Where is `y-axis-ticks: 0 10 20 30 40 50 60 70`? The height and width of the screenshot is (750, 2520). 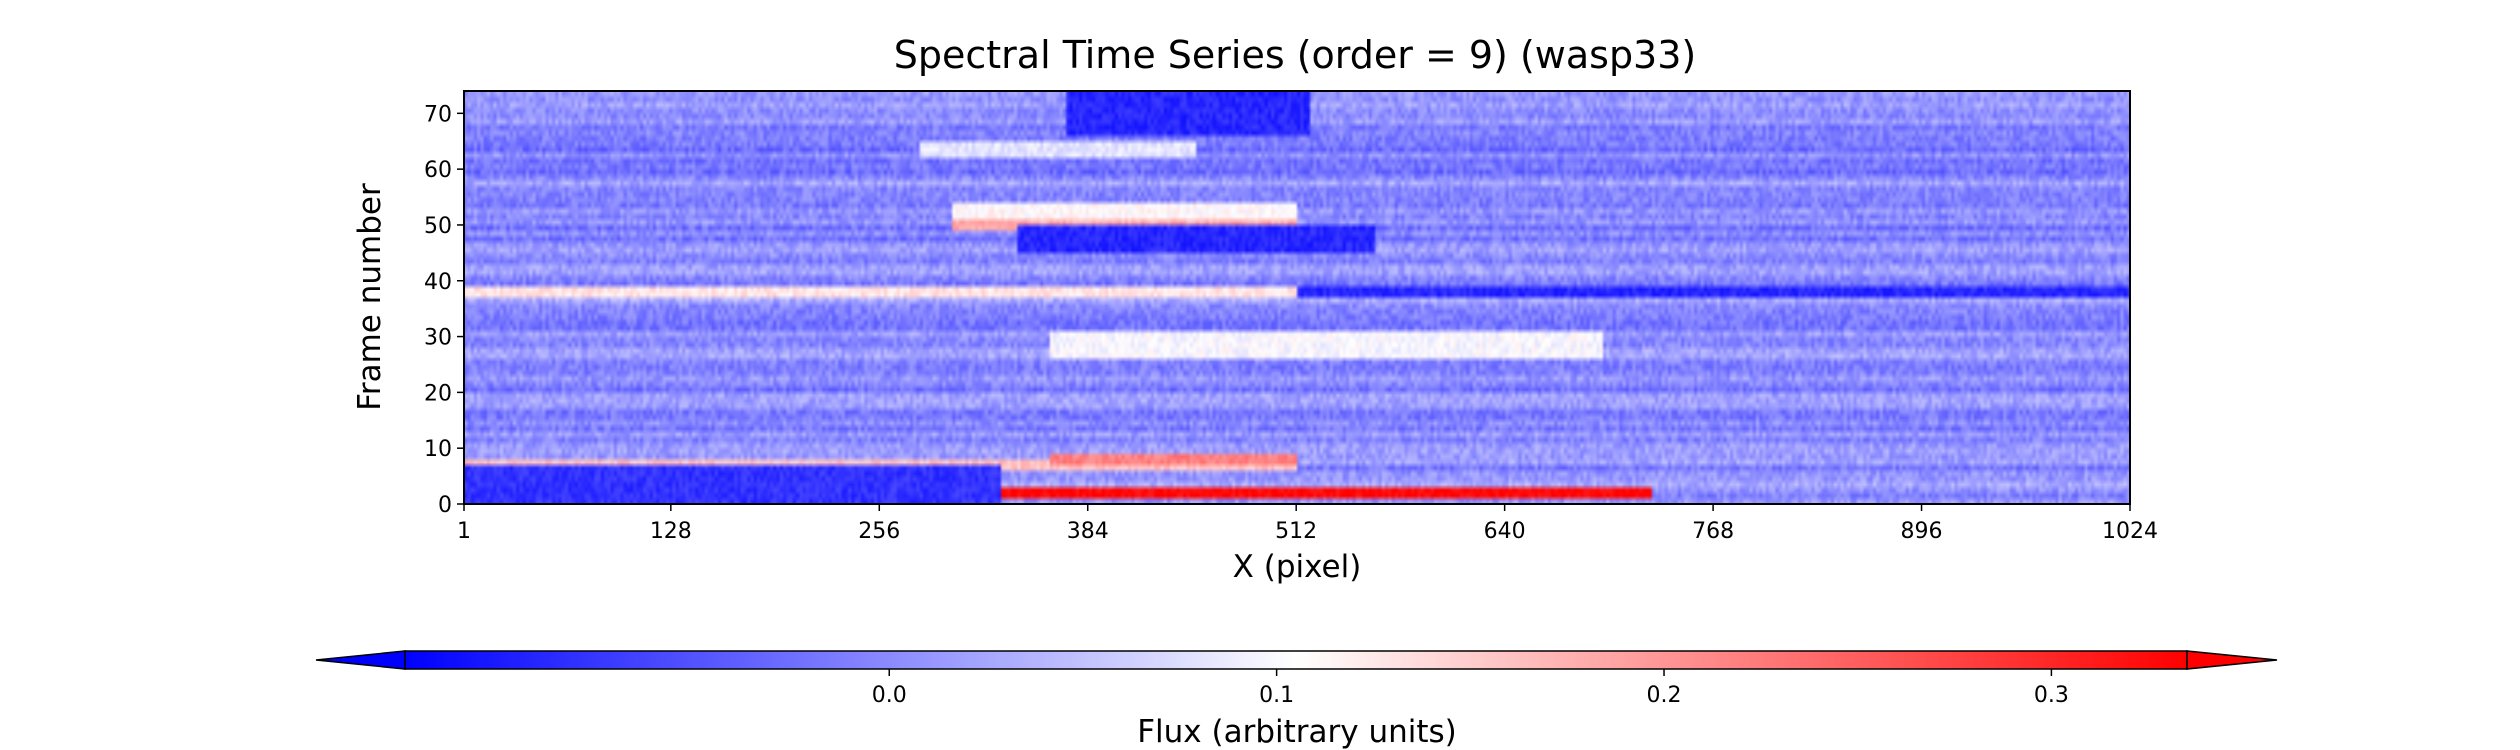 y-axis-ticks: 0 10 20 30 40 50 60 70 is located at coordinates (444, 310).